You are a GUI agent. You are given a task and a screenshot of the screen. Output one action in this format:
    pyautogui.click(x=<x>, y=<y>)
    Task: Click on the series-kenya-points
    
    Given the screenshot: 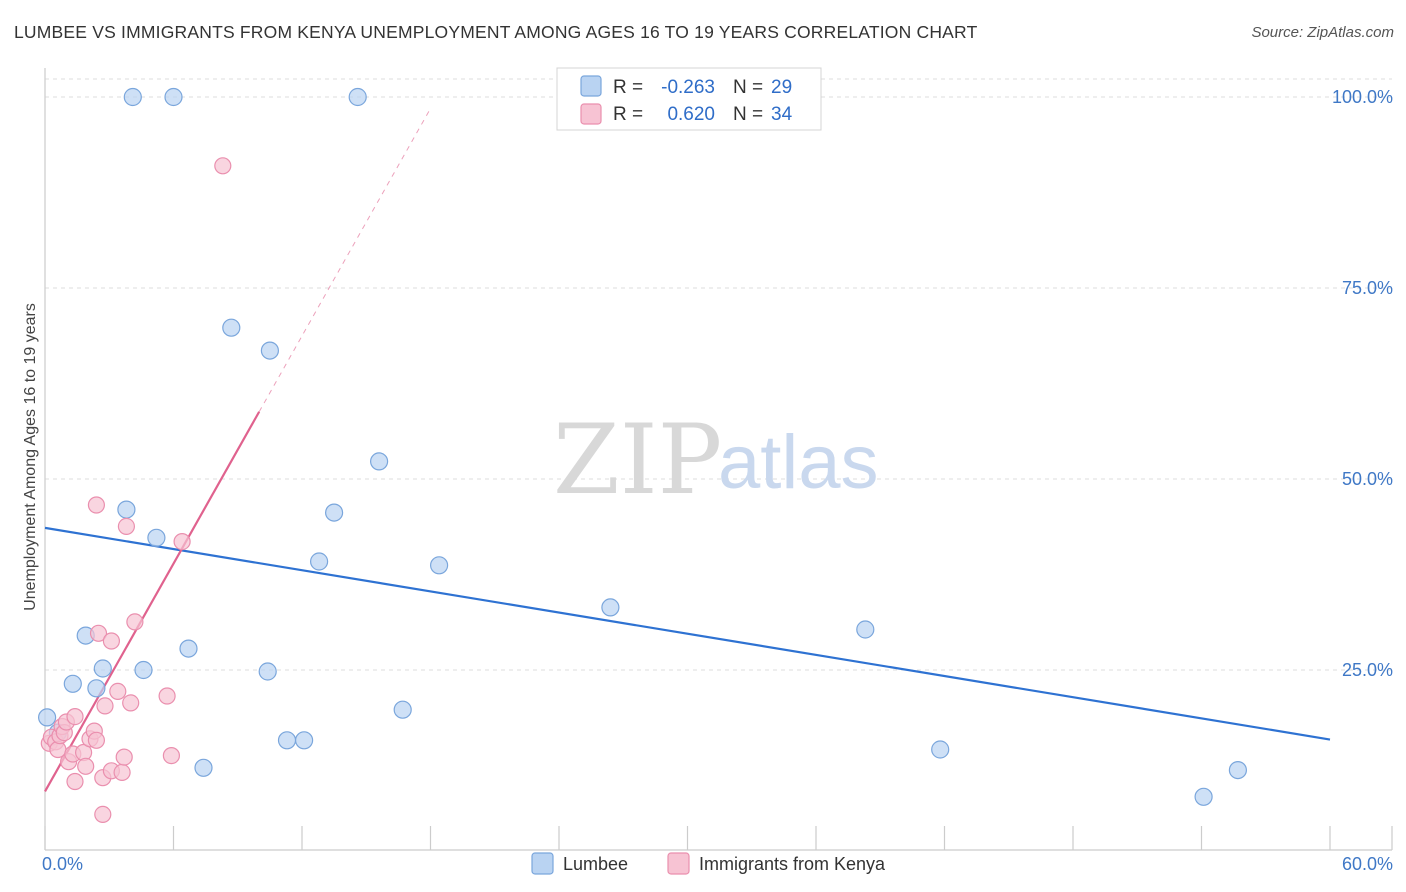 What is the action you would take?
    pyautogui.click(x=136, y=490)
    